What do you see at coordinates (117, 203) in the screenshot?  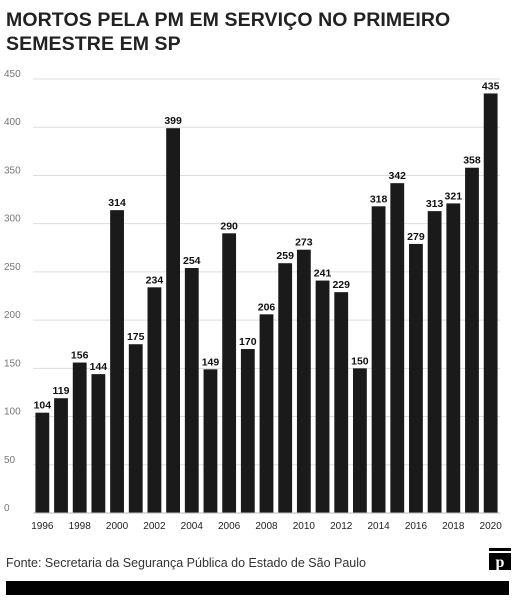 I see `data-label: 314` at bounding box center [117, 203].